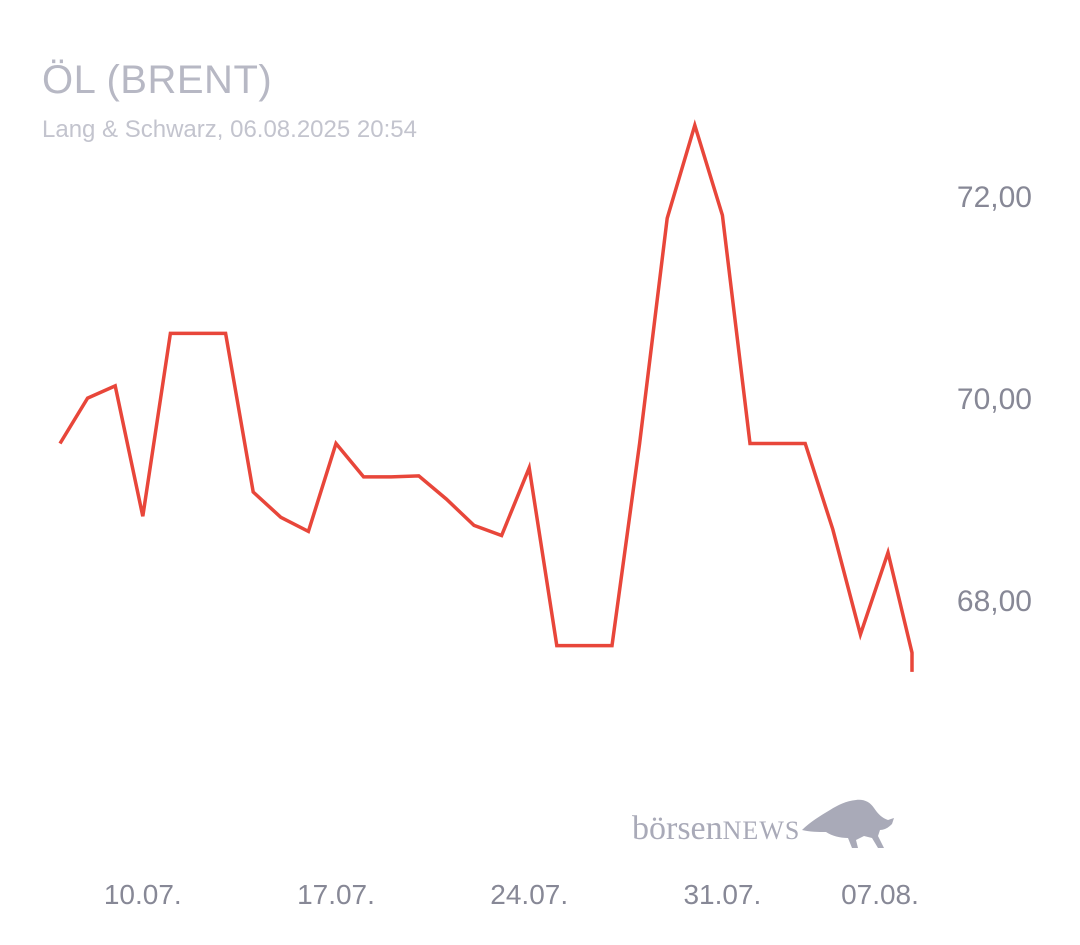 This screenshot has height=945, width=1080. What do you see at coordinates (336, 894) in the screenshot?
I see `x-tick-label: 17.07.` at bounding box center [336, 894].